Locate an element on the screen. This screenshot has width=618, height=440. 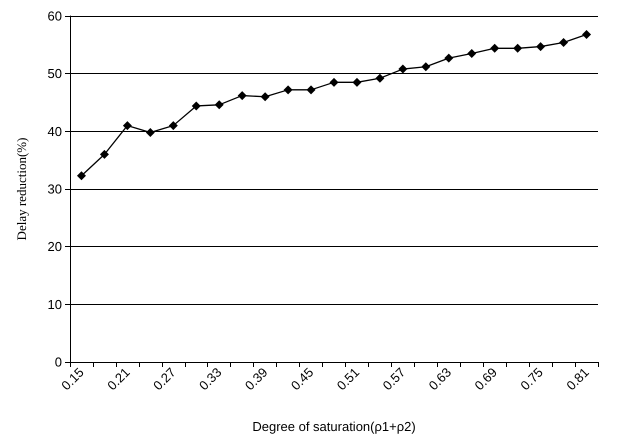
y-tick-label: 0 is located at coordinates (58, 362).